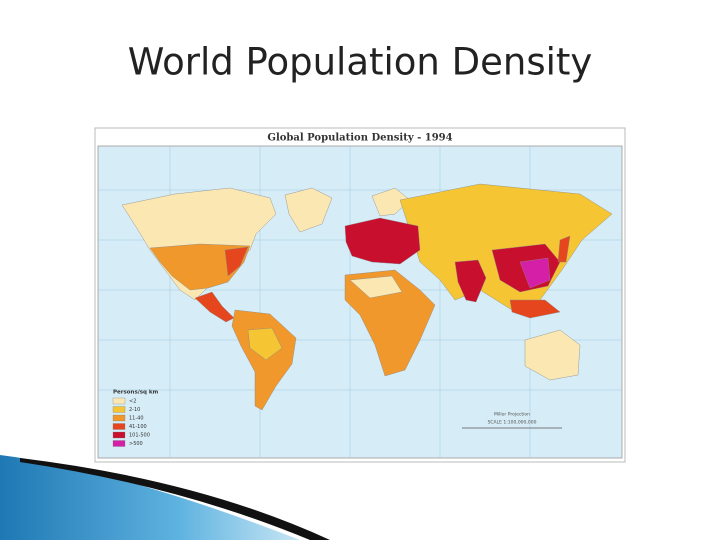 Image resolution: width=720 pixels, height=544 pixels. What do you see at coordinates (236, 261) in the screenshot?
I see `us-east` at bounding box center [236, 261].